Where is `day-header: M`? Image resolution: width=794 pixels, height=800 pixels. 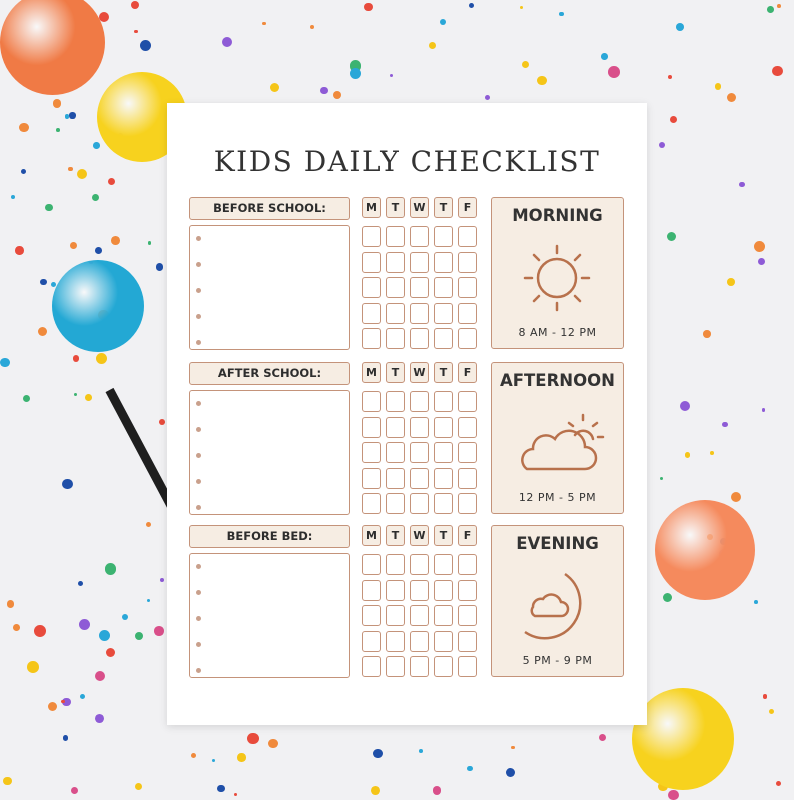 day-header: M is located at coordinates (371, 372).